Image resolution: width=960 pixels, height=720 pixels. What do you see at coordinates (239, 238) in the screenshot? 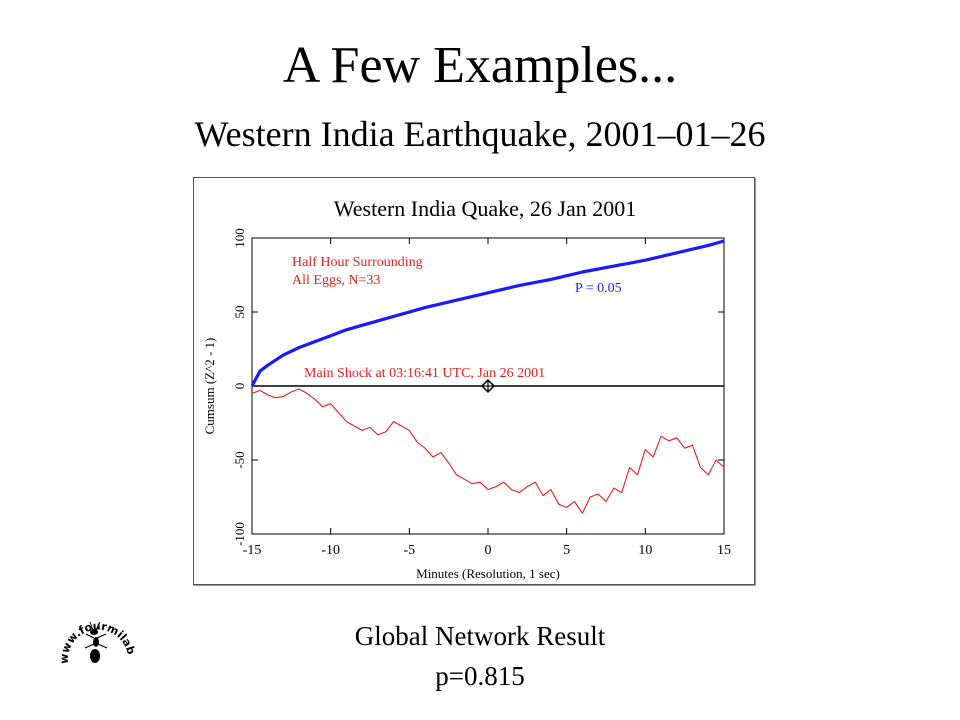
I see `y-tick-label: 100` at bounding box center [239, 238].